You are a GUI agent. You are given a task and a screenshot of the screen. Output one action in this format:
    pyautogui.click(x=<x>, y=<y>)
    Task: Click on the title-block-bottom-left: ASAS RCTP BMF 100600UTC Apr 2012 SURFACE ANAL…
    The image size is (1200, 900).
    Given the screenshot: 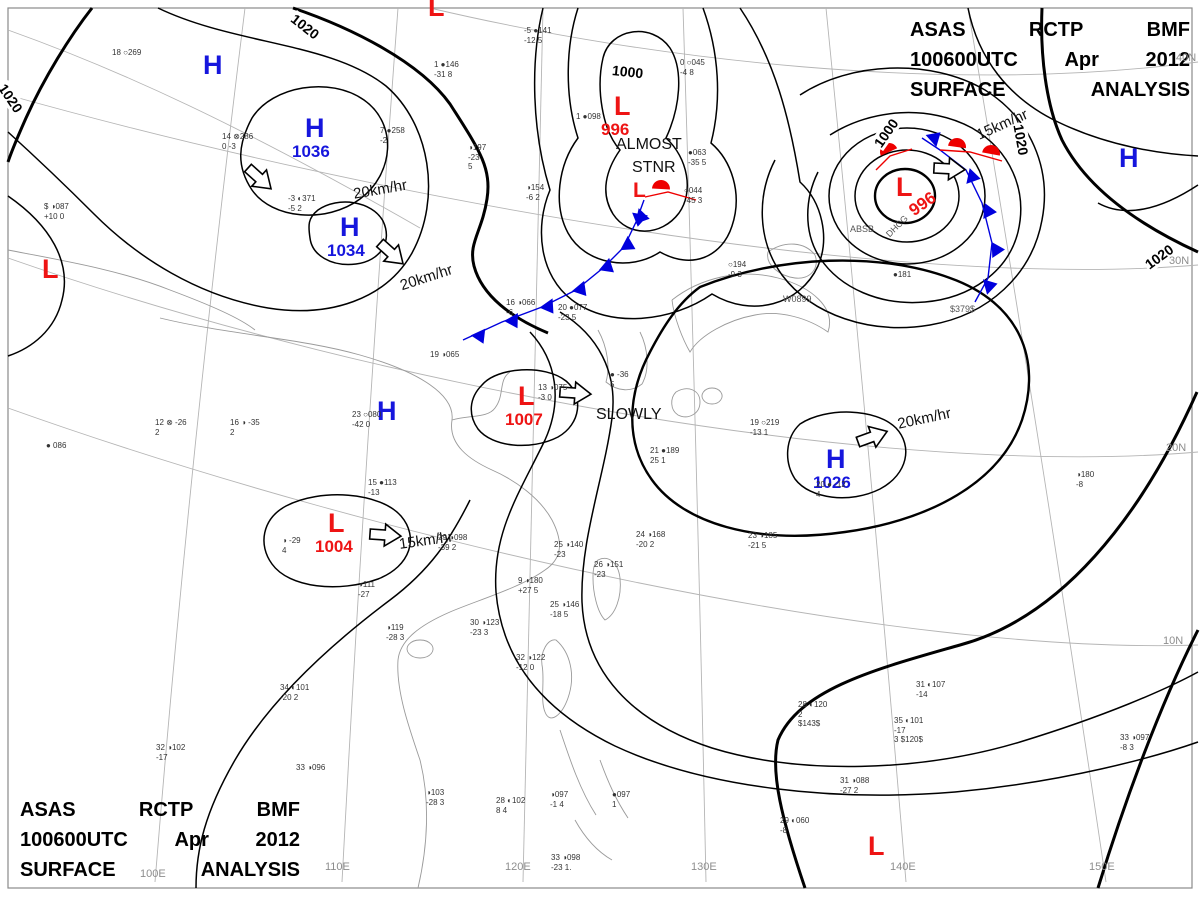 What is the action you would take?
    pyautogui.click(x=160, y=845)
    